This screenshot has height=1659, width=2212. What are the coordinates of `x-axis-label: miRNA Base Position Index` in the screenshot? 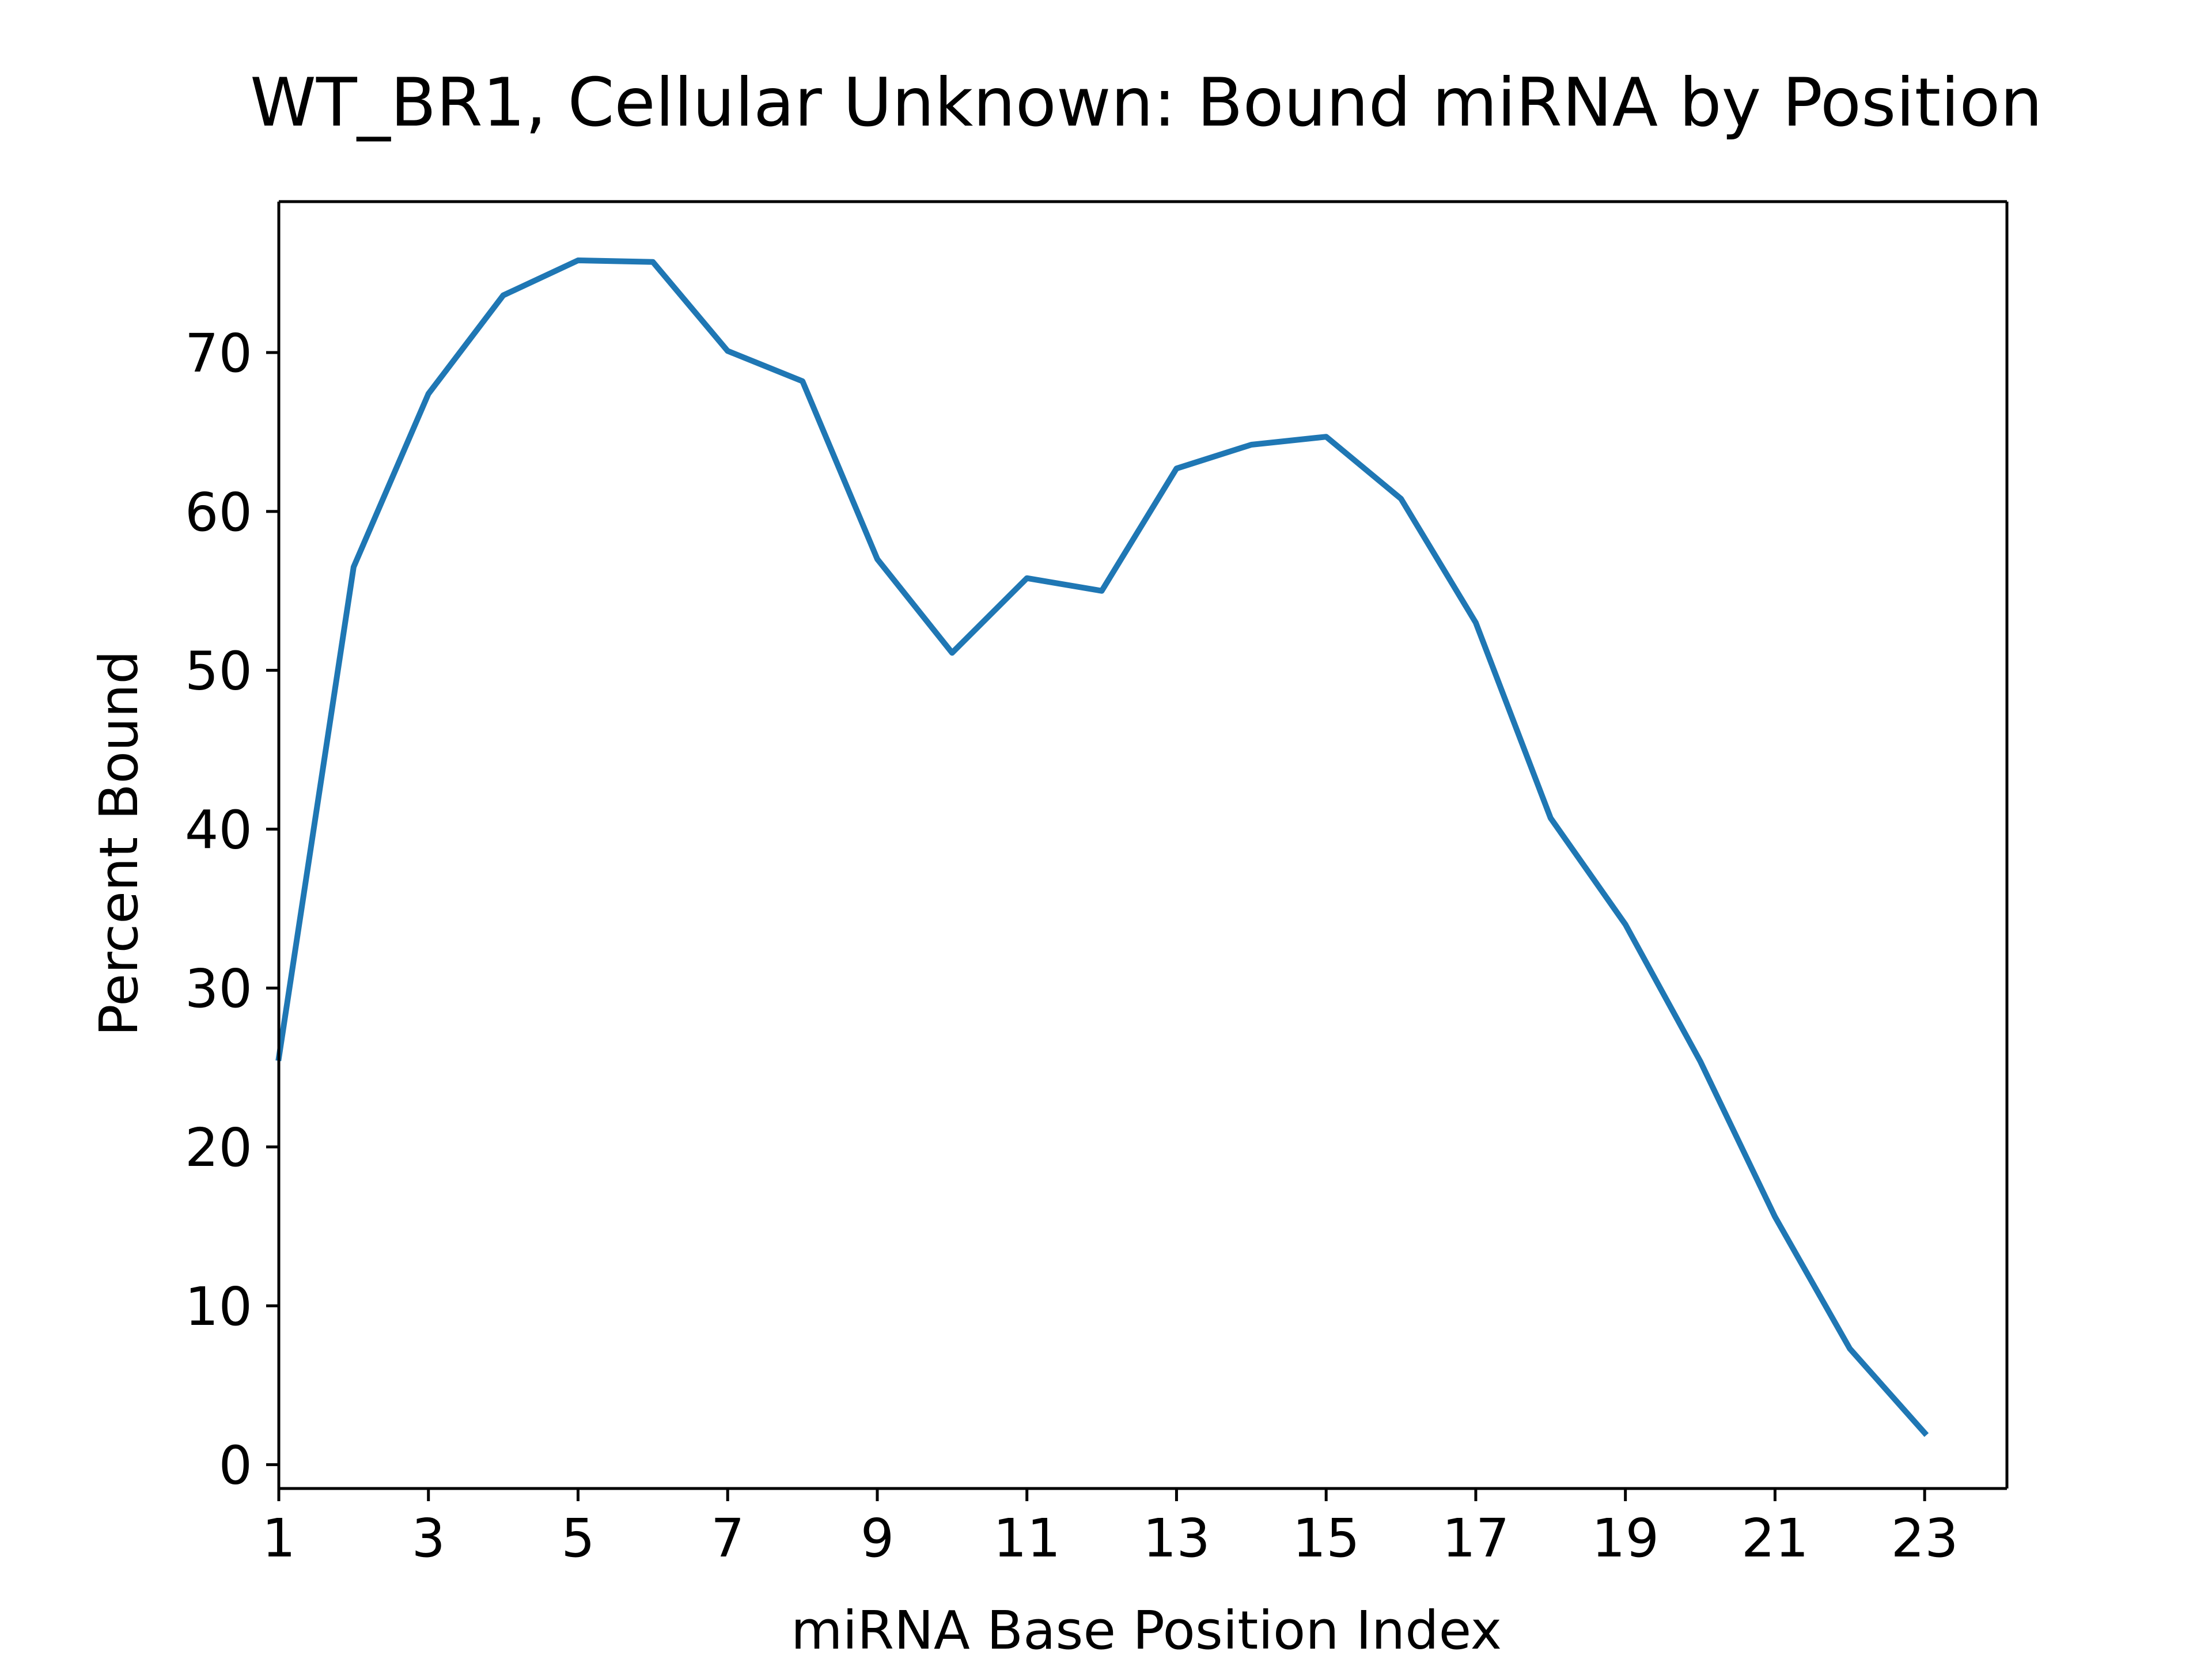 It's located at (1146, 1629).